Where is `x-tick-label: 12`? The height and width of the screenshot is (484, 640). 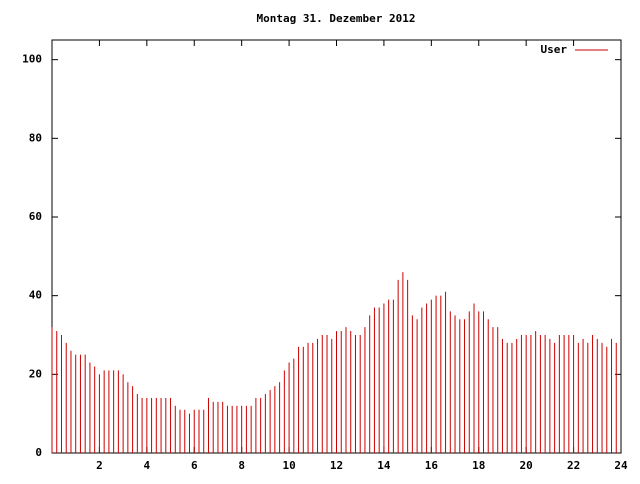 x-tick-label: 12 is located at coordinates (336, 465).